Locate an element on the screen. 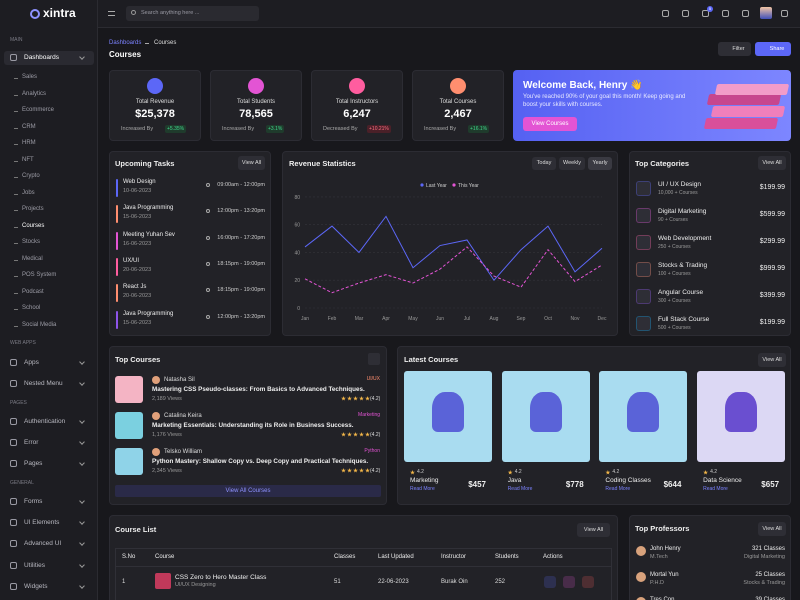 The width and height of the screenshot is (800, 600). nav-item: Dashboards is located at coordinates (42, 57).